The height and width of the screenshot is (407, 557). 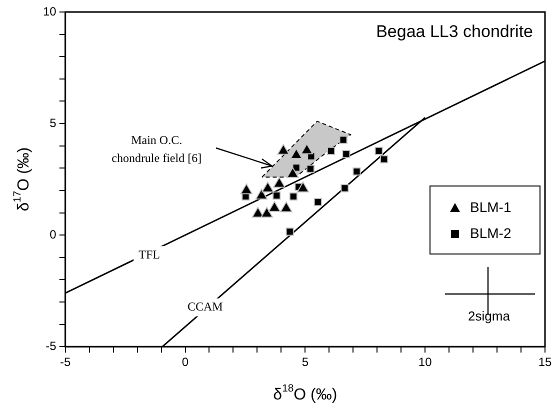 What do you see at coordinates (305, 362) in the screenshot?
I see `x-tick-label: 5` at bounding box center [305, 362].